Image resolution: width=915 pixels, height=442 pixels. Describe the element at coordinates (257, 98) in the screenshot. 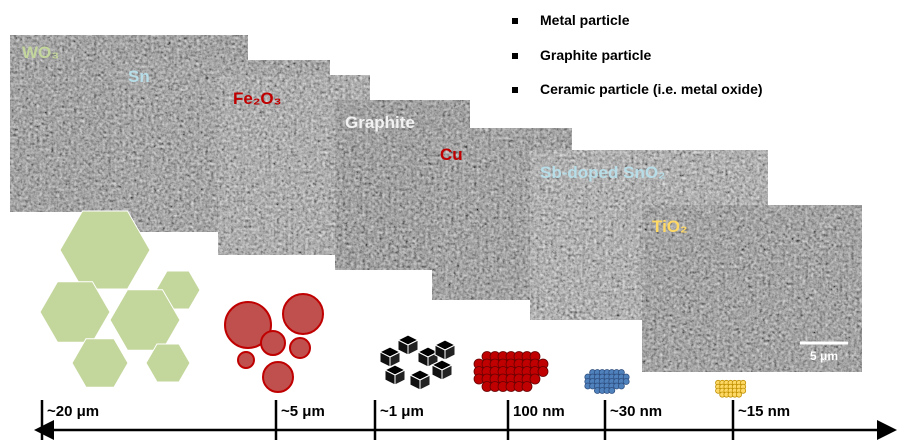

I see `sem-image-label: Fe₂O₃` at that location.